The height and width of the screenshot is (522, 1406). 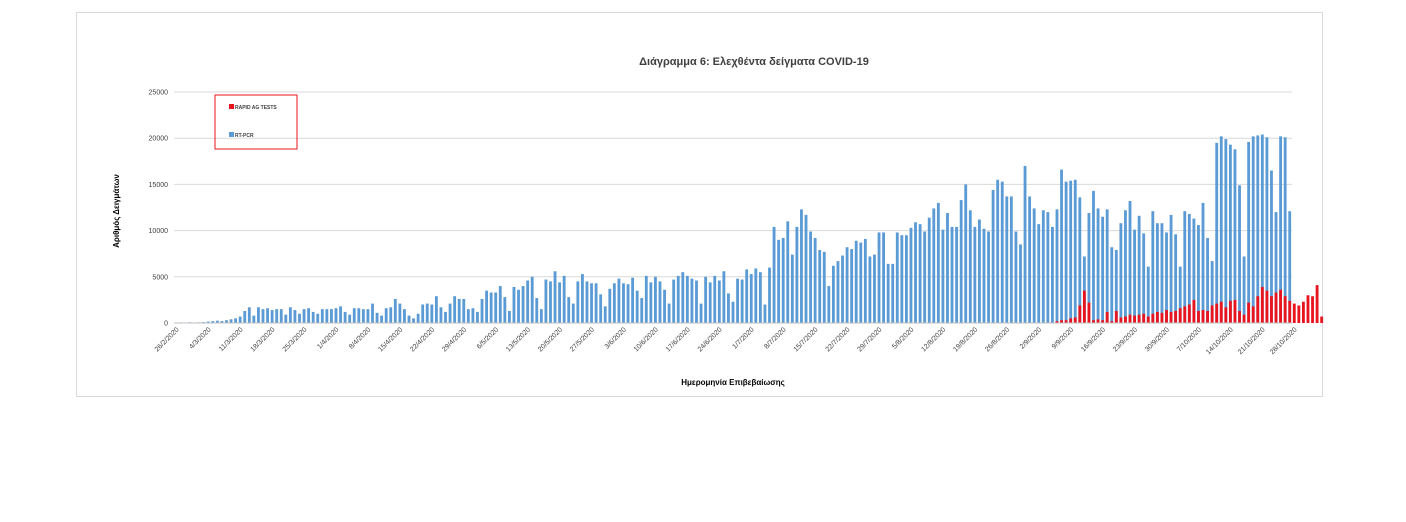 What do you see at coordinates (1157, 339) in the screenshot?
I see `x-tick-label: 30/9/2020` at bounding box center [1157, 339].